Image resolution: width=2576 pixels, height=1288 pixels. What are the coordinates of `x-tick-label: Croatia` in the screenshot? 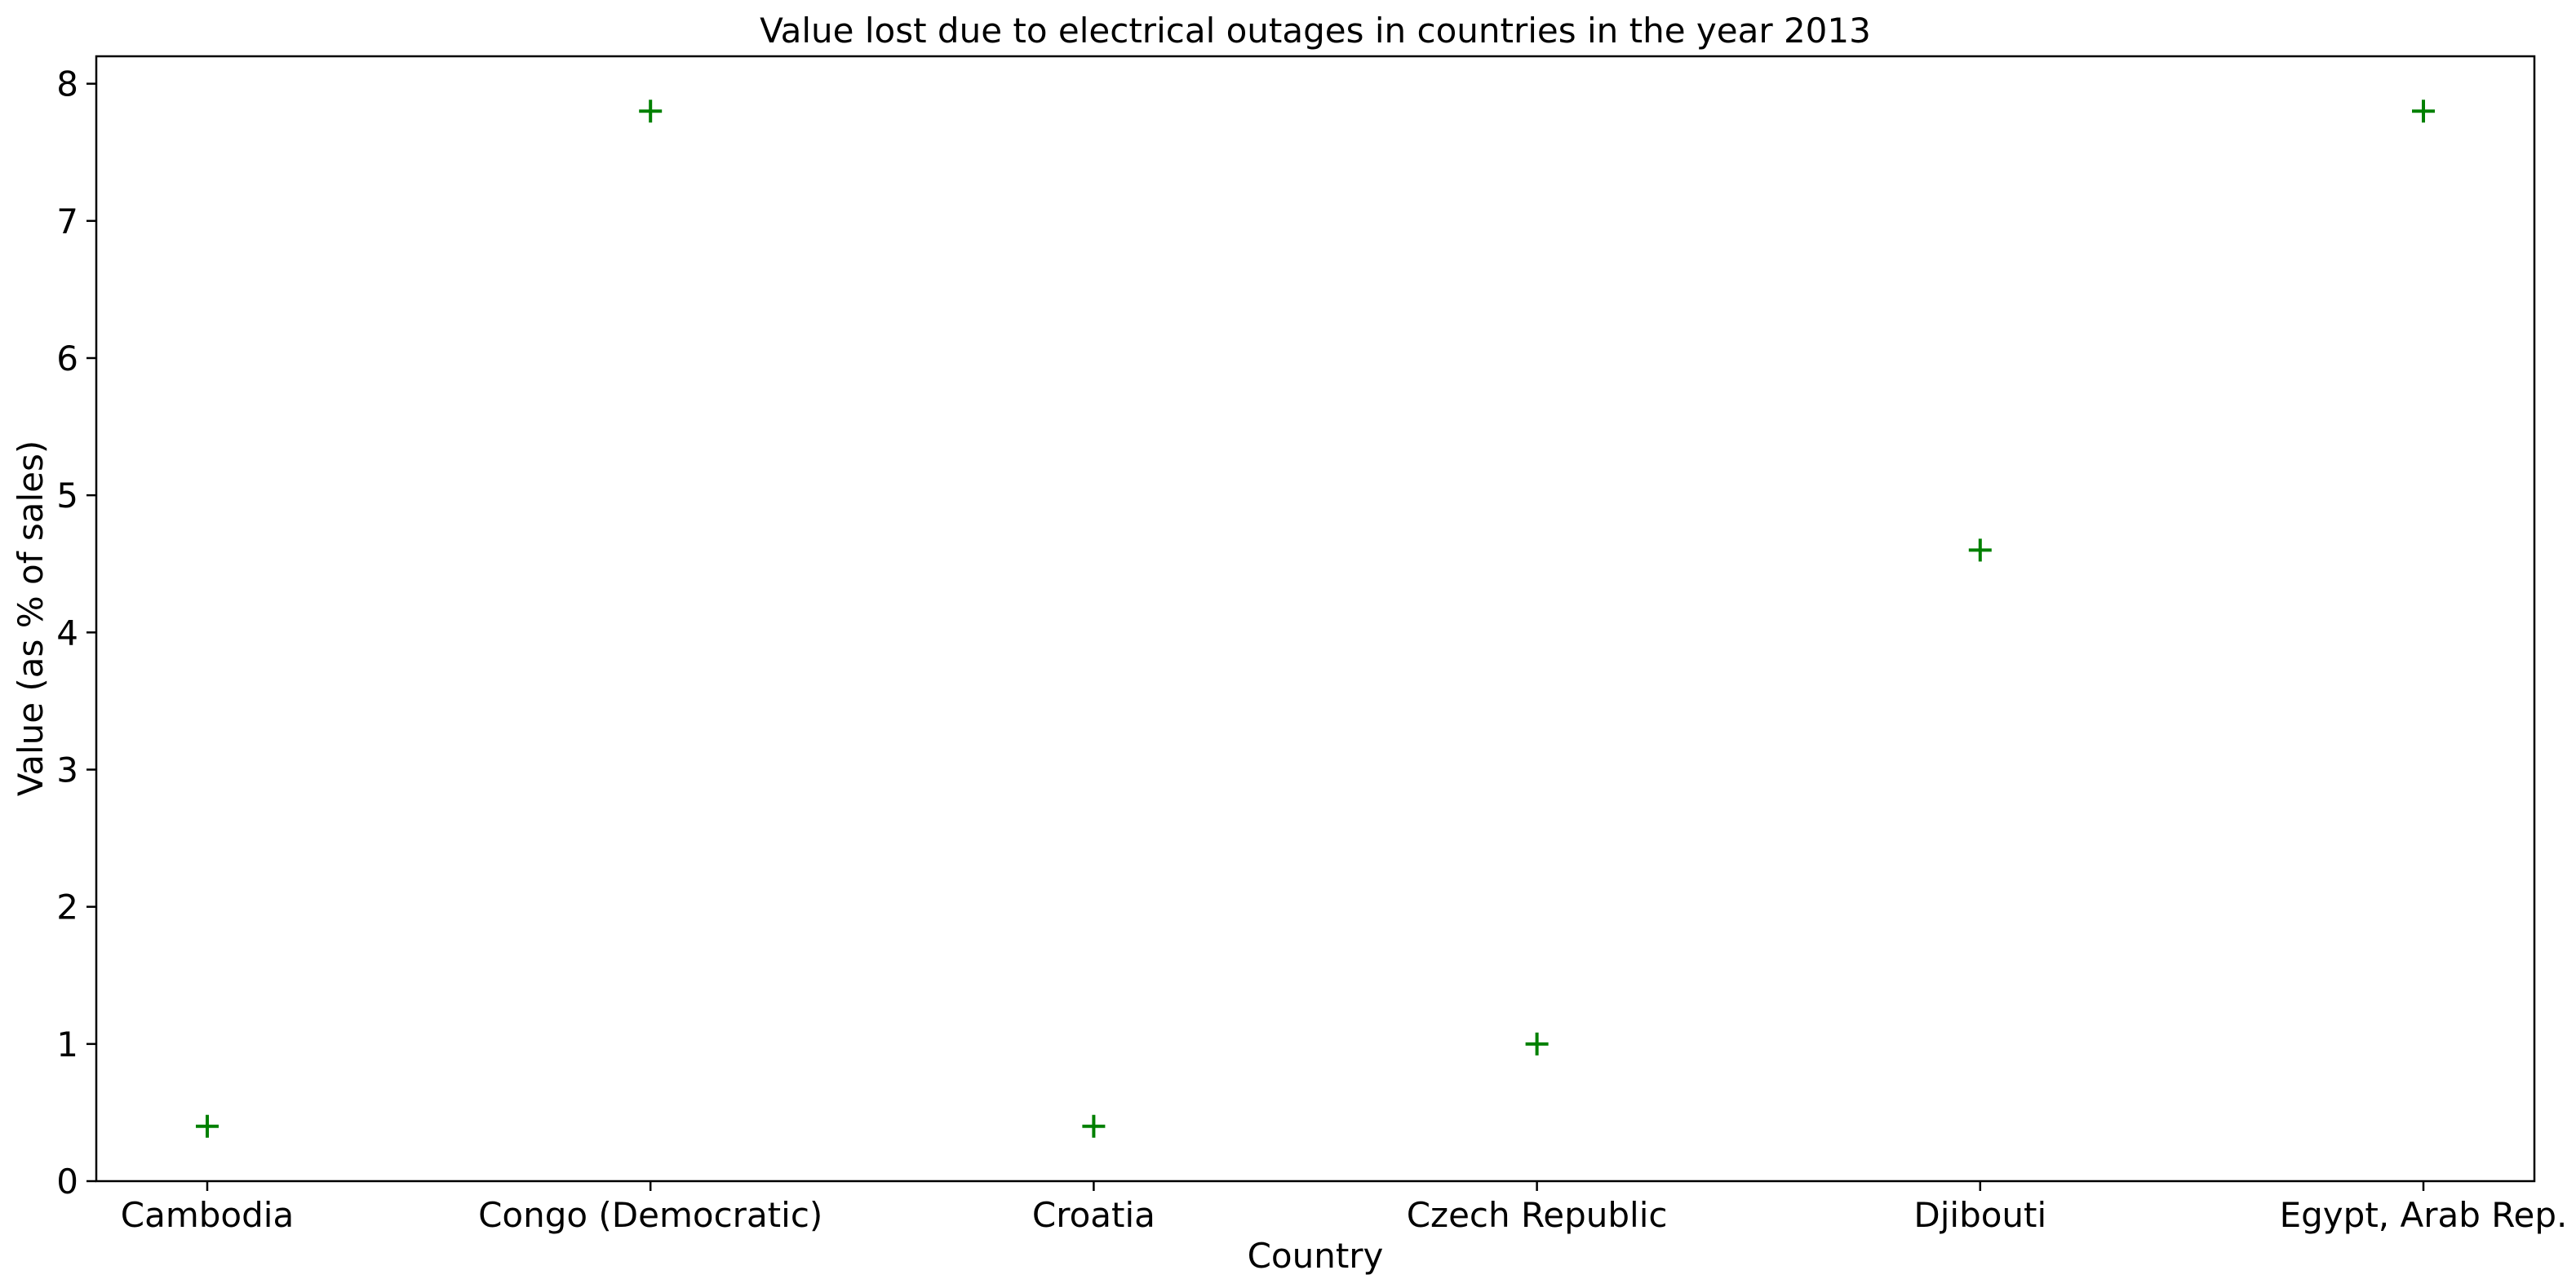 It's located at (1093, 1215).